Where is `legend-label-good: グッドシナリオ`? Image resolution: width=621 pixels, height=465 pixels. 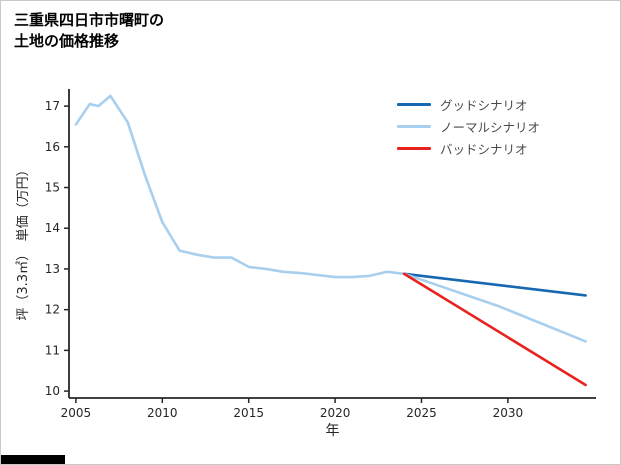
legend-label-good: グッドシナリオ is located at coordinates (484, 105).